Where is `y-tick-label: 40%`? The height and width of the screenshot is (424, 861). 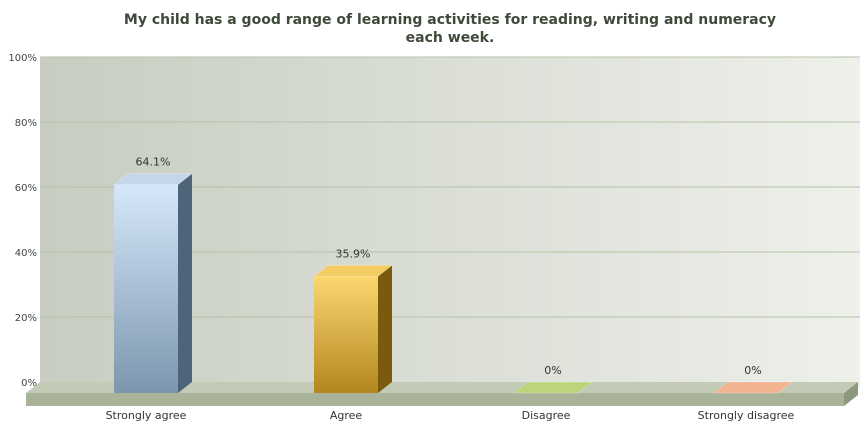
y-tick-label: 40% is located at coordinates (26, 253).